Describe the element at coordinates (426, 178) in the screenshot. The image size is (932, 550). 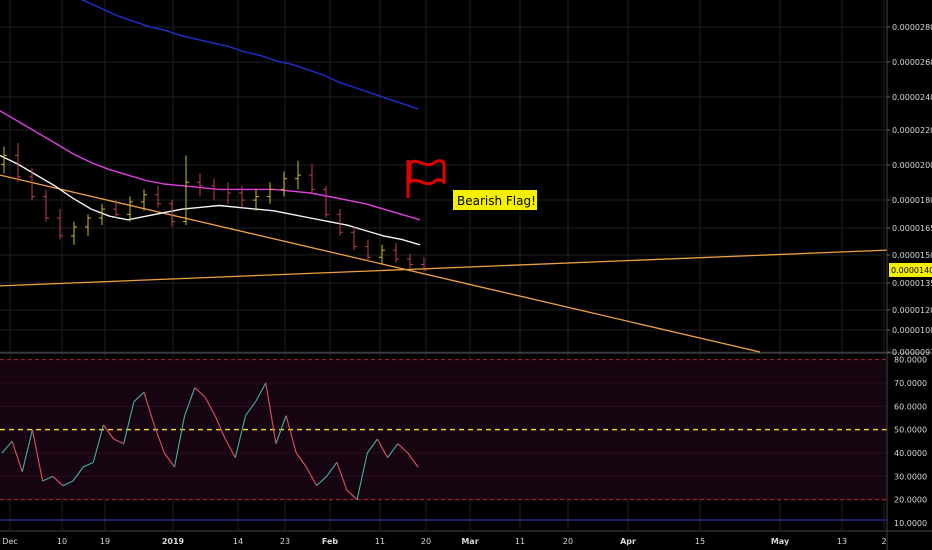
I see `flag-icon` at that location.